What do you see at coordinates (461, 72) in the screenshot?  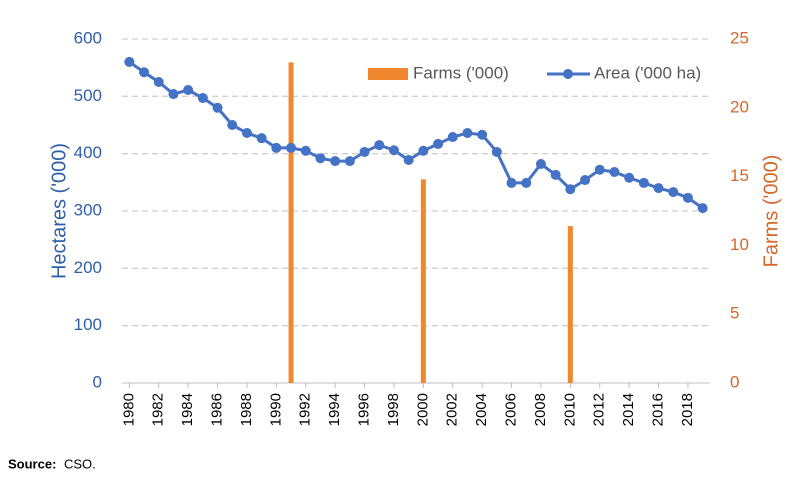 I see `legend-label: Farms ('000)` at bounding box center [461, 72].